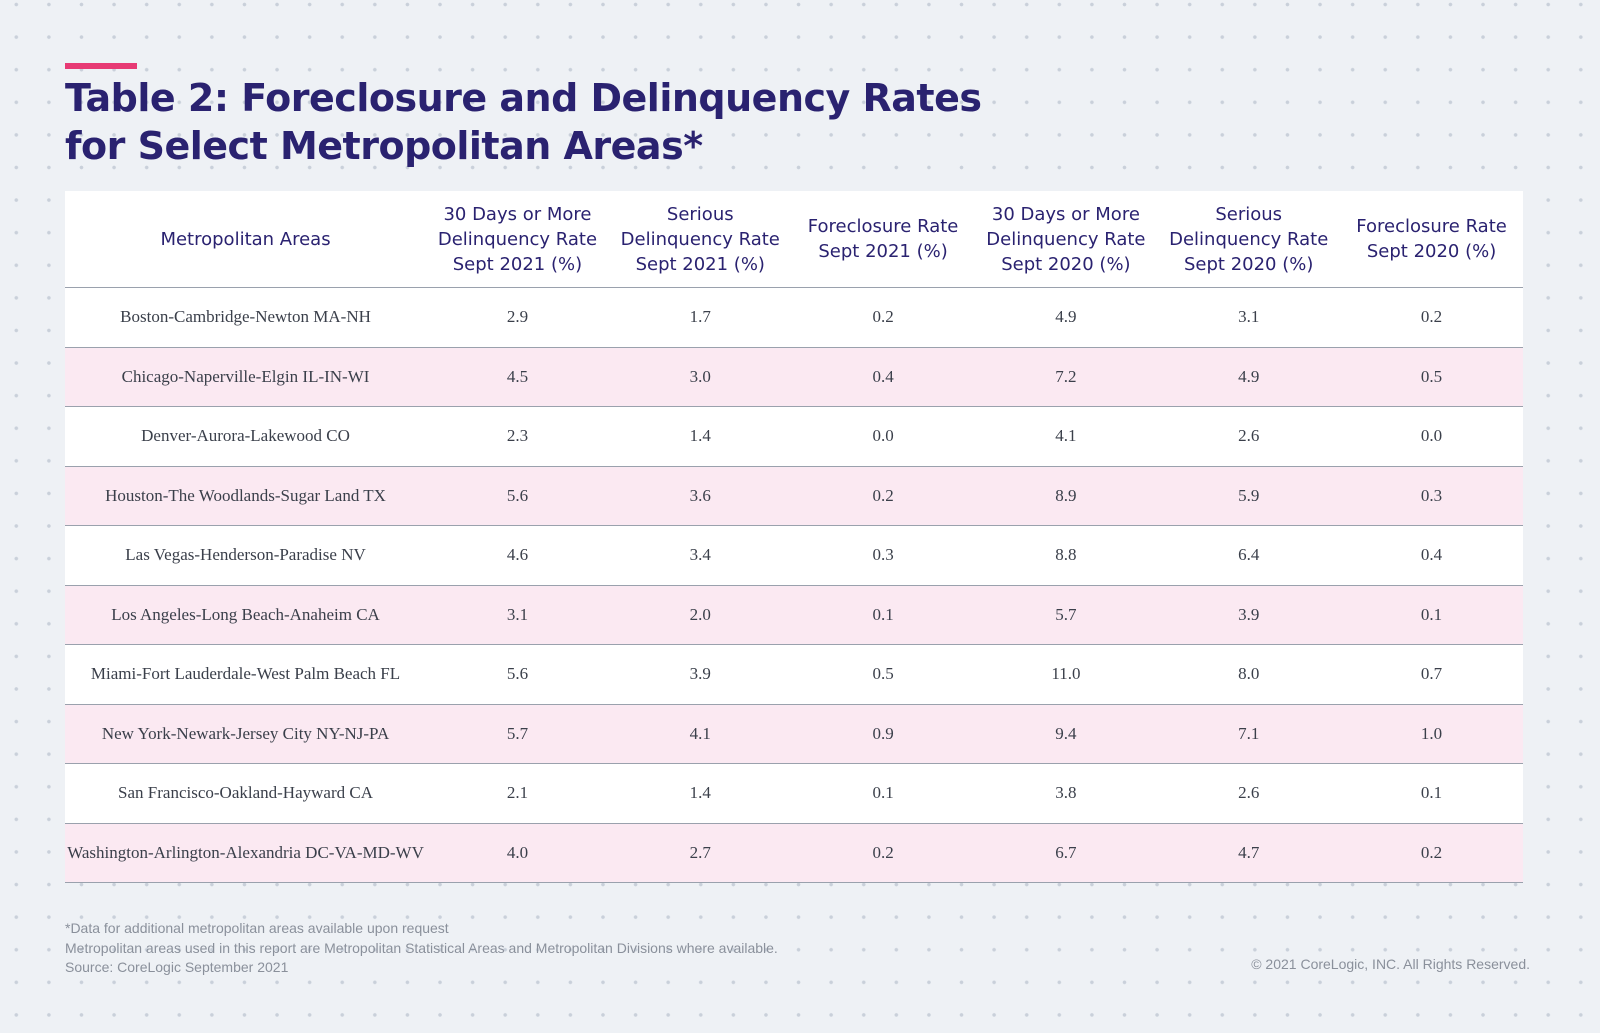 This screenshot has height=1033, width=1600. Describe the element at coordinates (700, 377) in the screenshot. I see `rate-cell: 3.0` at that location.